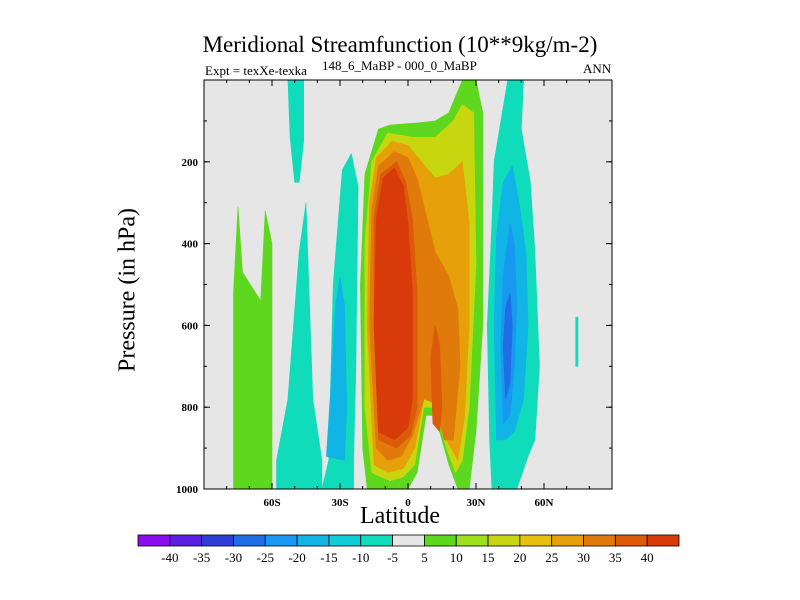 The width and height of the screenshot is (800, 600). What do you see at coordinates (271, 503) in the screenshot?
I see `x-tick-label: 60S` at bounding box center [271, 503].